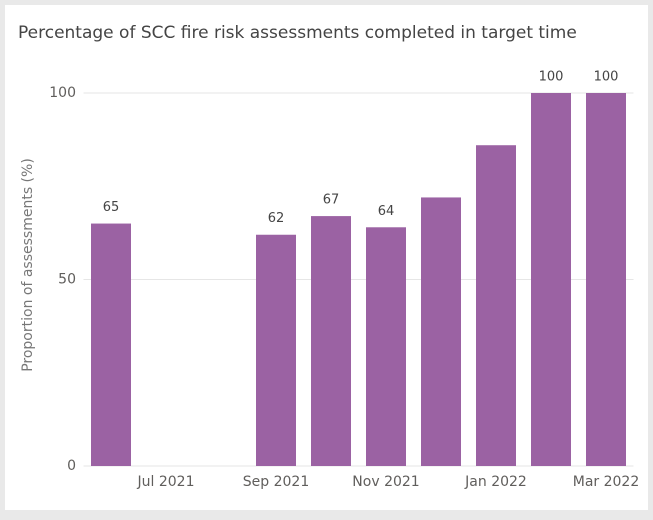 This screenshot has width=653, height=520. I want to click on y-tick-label: 0, so click(71, 466).